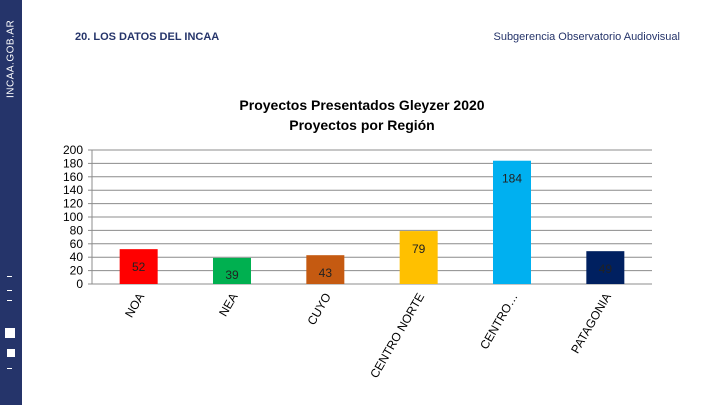 This screenshot has width=720, height=405. I want to click on data-label: 52, so click(139, 267).